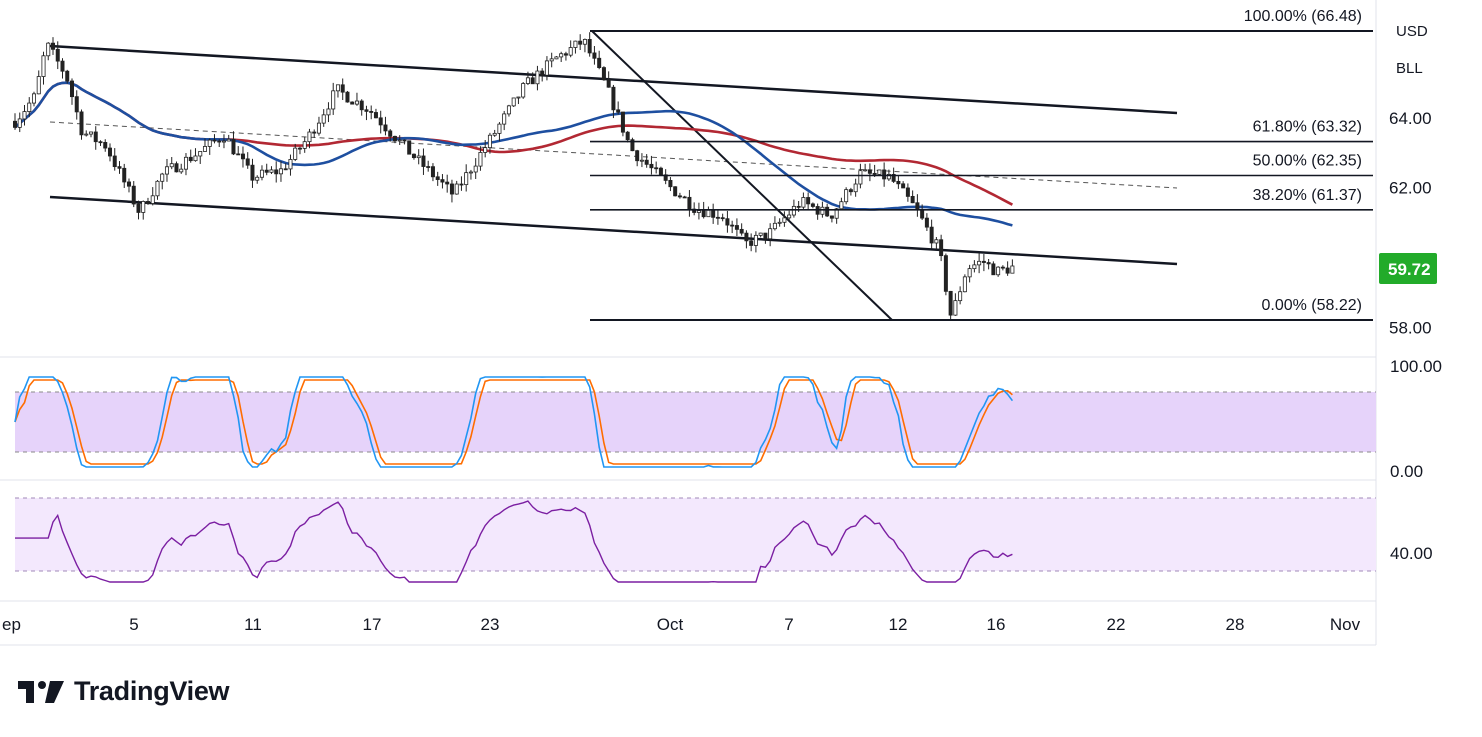  What do you see at coordinates (898, 624) in the screenshot?
I see `time-tick-7: 12` at bounding box center [898, 624].